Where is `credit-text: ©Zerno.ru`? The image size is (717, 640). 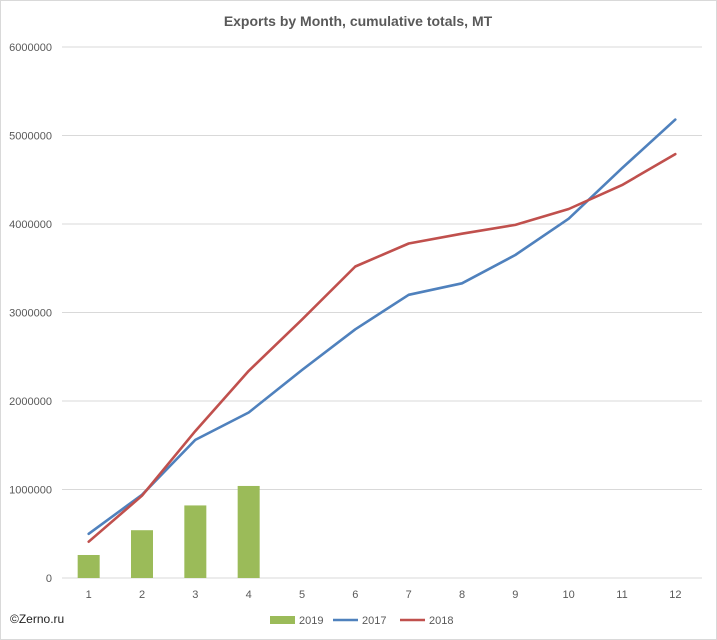 credit-text: ©Zerno.ru is located at coordinates (37, 619).